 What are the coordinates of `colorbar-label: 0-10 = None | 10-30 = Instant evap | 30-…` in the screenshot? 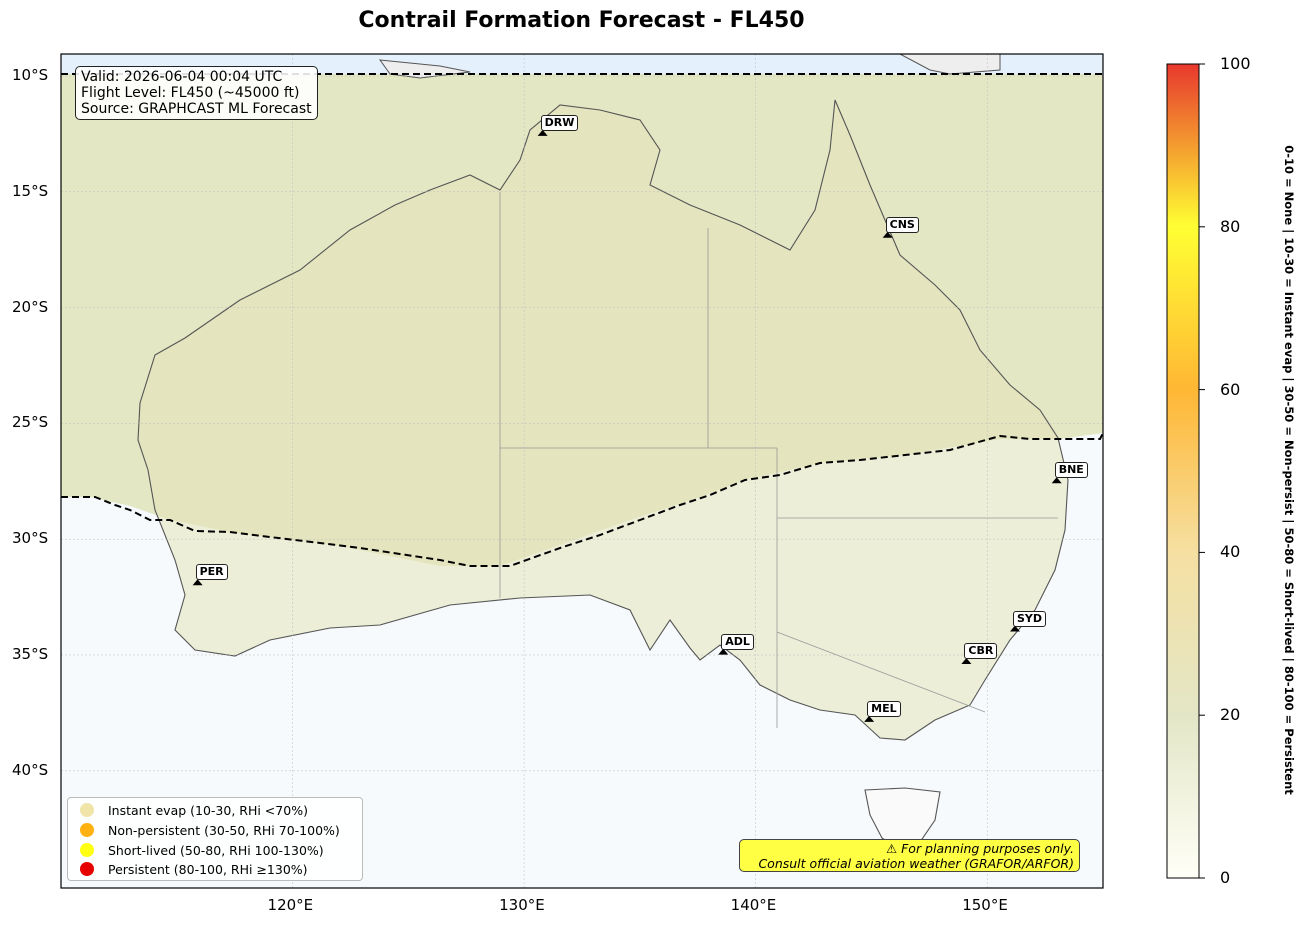 It's located at (1289, 470).